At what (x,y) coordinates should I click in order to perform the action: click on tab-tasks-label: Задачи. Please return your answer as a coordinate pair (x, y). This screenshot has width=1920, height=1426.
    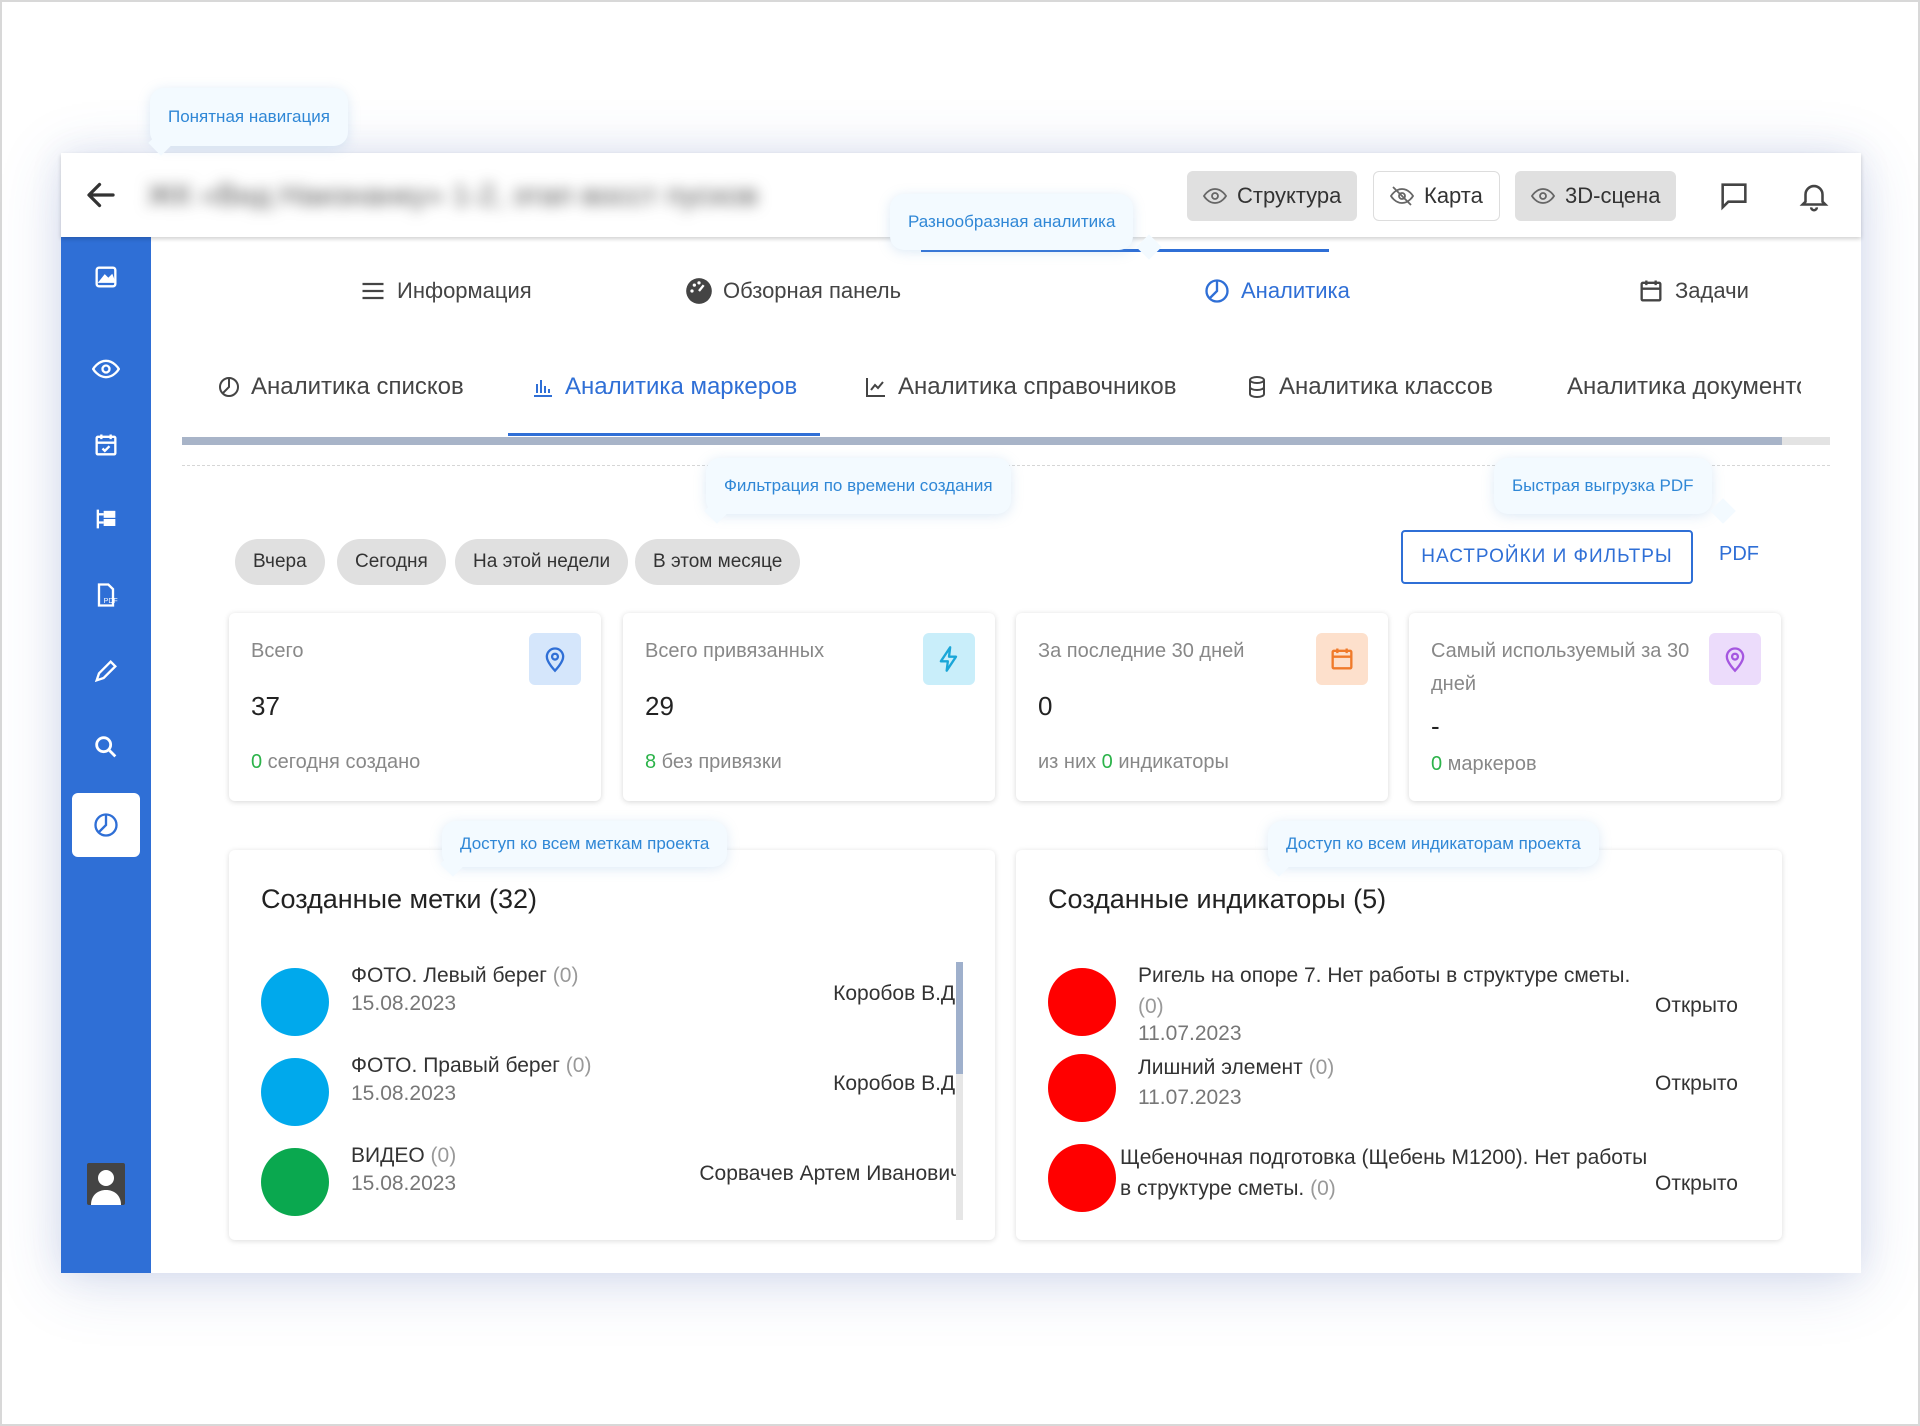
    Looking at the image, I should click on (1712, 290).